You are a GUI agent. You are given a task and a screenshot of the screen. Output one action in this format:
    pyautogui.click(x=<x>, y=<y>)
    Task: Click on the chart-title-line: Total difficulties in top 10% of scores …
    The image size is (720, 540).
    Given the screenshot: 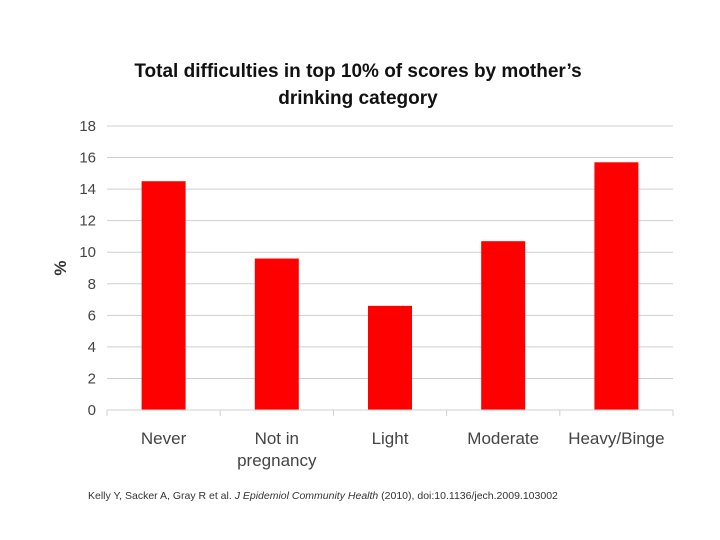 What is the action you would take?
    pyautogui.click(x=357, y=71)
    